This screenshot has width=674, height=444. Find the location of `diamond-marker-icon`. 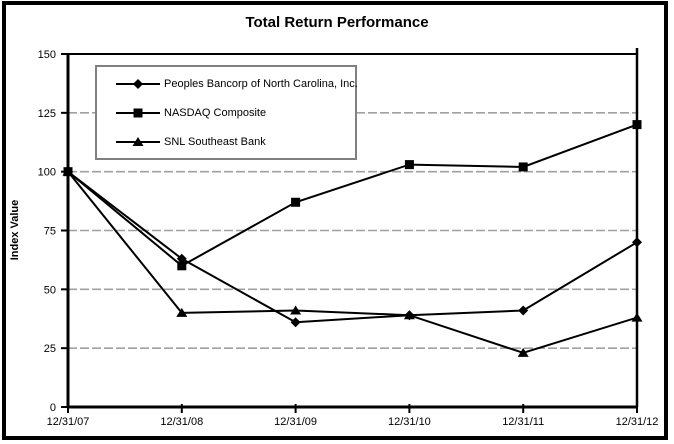

diamond-marker-icon is located at coordinates (138, 83).